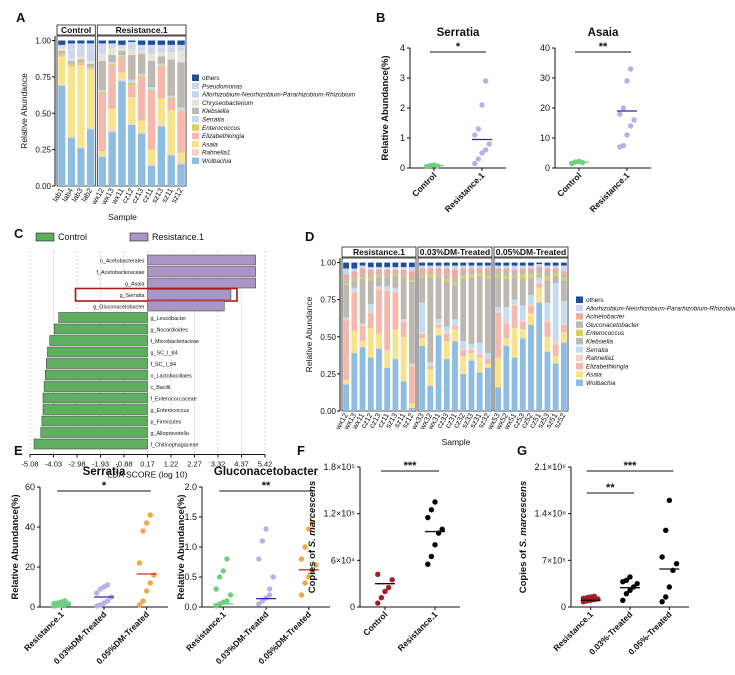  Describe the element at coordinates (402, 168) in the screenshot. I see `y-tick-label: 0` at that location.